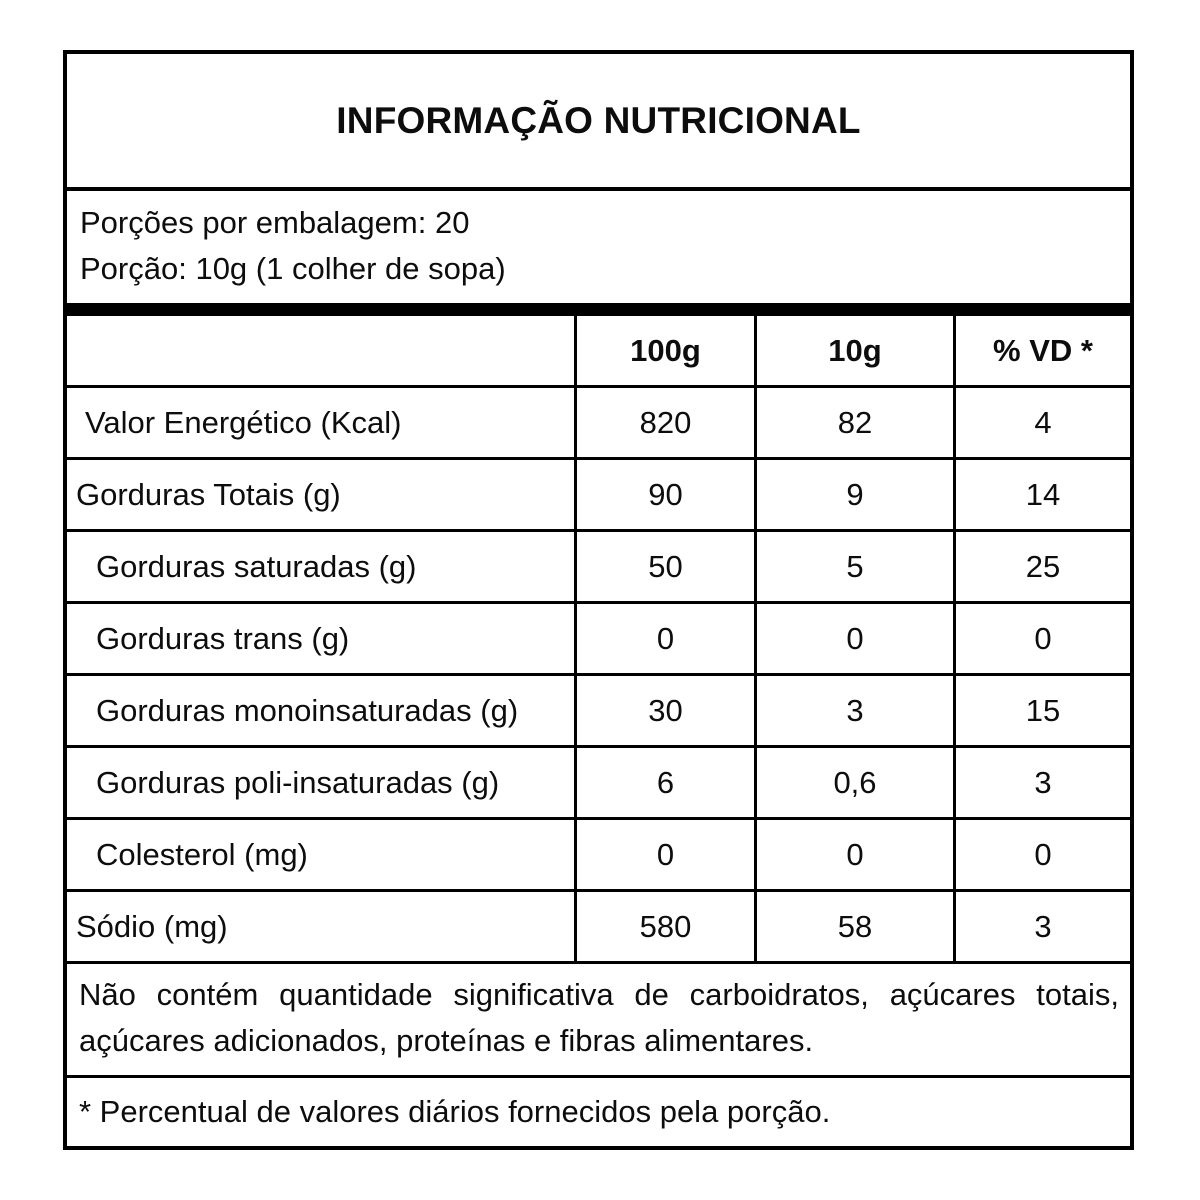 This screenshot has width=1200, height=1200. What do you see at coordinates (320, 928) in the screenshot?
I see `row-label: Sódio (mg)` at bounding box center [320, 928].